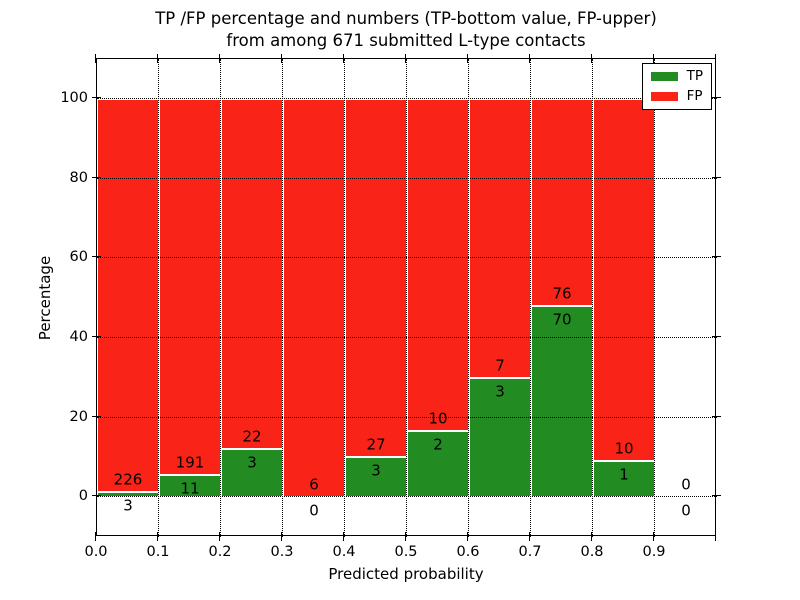 This screenshot has width=800, height=600. Describe the element at coordinates (592, 552) in the screenshot. I see `x-tick-label-0.8: 0.8` at that location.